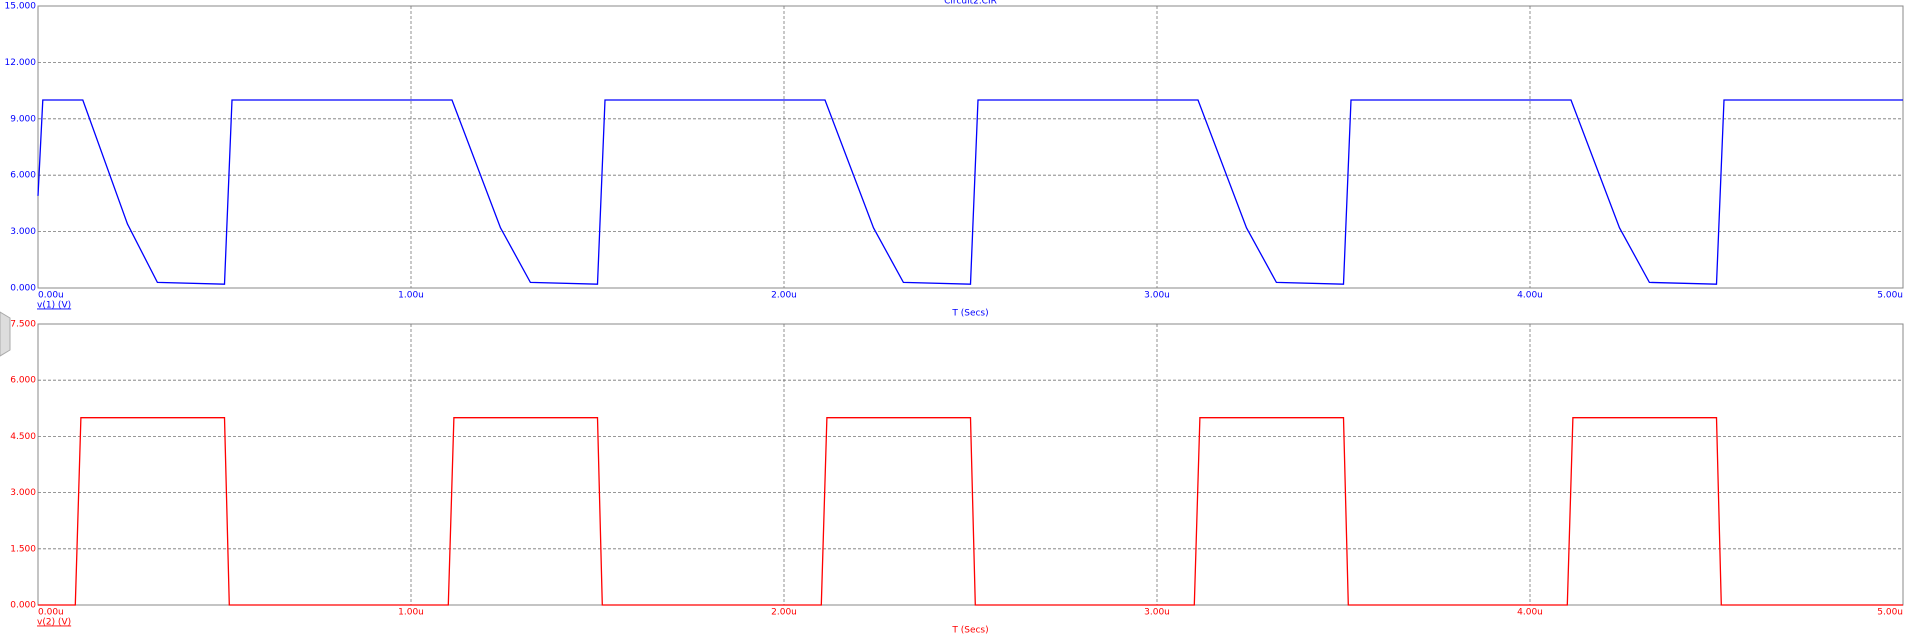 This screenshot has height=642, width=1919. Describe the element at coordinates (54, 306) in the screenshot. I see `legend-entry: v(1) (V)` at that location.